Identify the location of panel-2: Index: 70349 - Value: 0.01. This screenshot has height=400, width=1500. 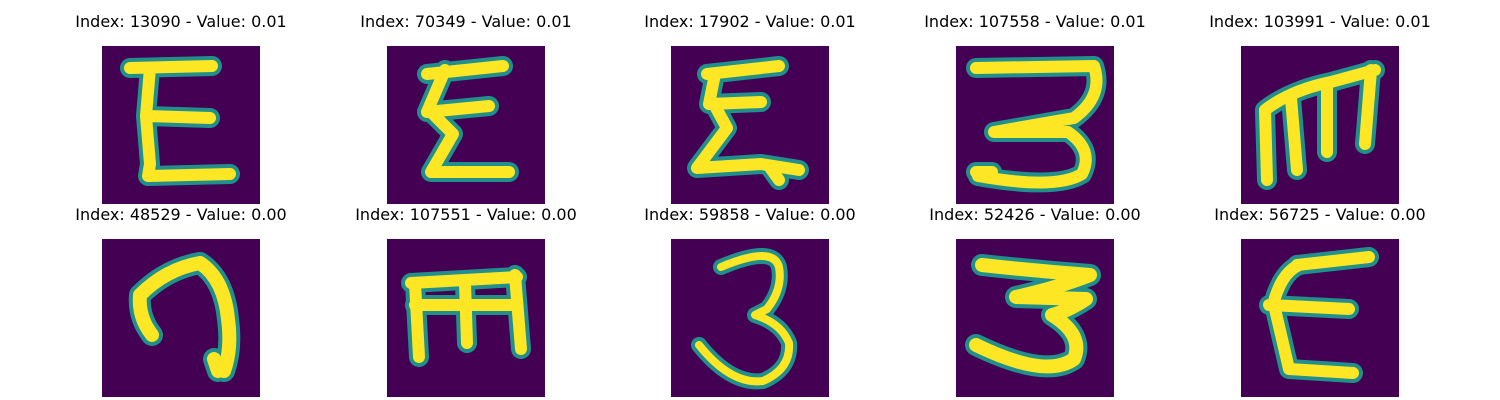
(466, 108).